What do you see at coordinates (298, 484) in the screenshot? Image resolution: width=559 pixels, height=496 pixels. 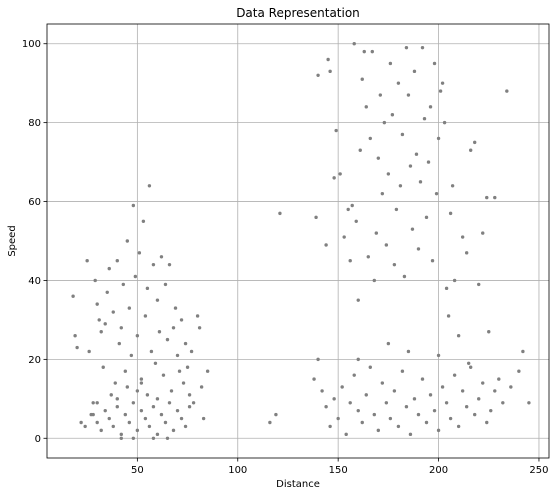 I see `x-axis-label: Distance` at bounding box center [298, 484].